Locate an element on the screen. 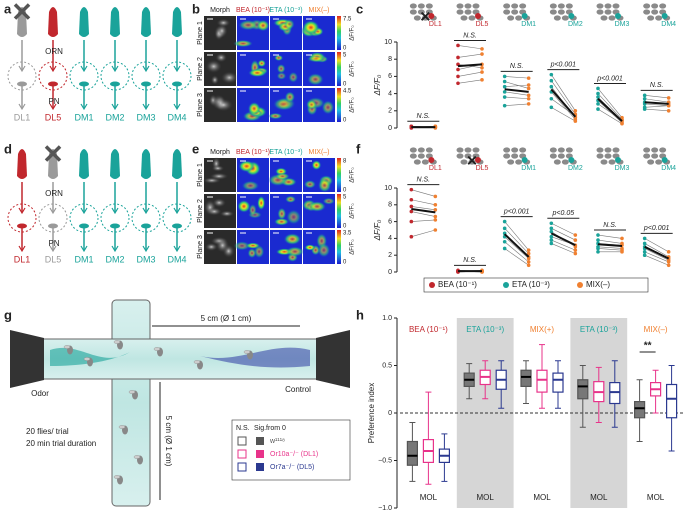  y-tick-label: 8 is located at coordinates (390, 59).